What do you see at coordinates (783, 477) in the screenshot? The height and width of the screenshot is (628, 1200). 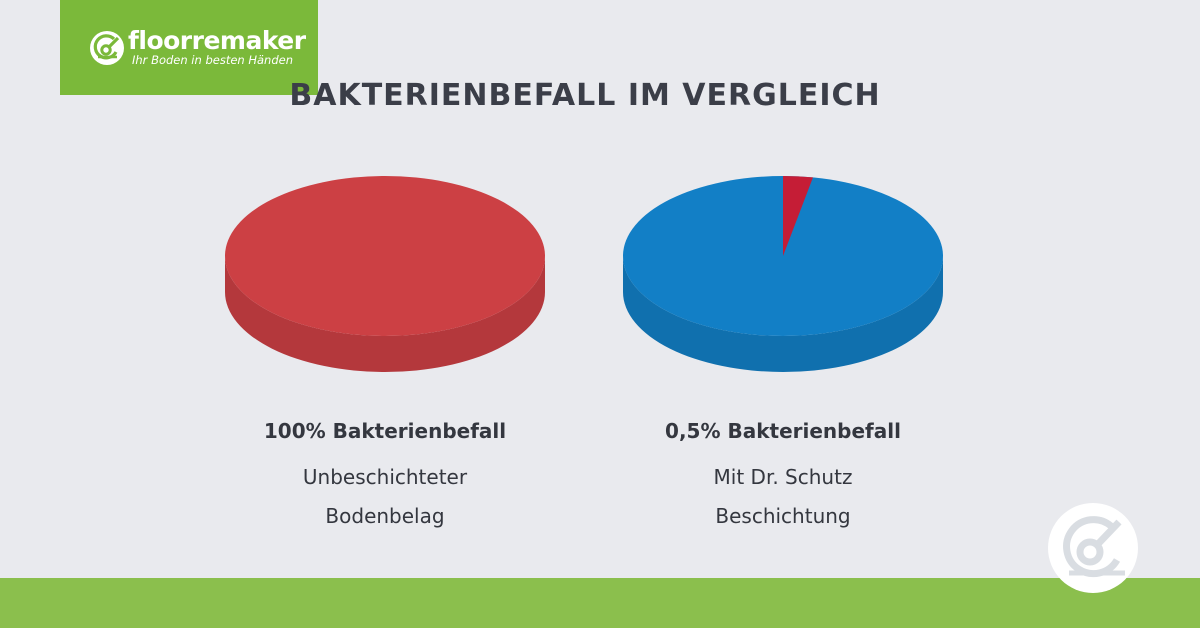 I see `pie-2-caption-line-1: Mit Dr. Schutz` at bounding box center [783, 477].